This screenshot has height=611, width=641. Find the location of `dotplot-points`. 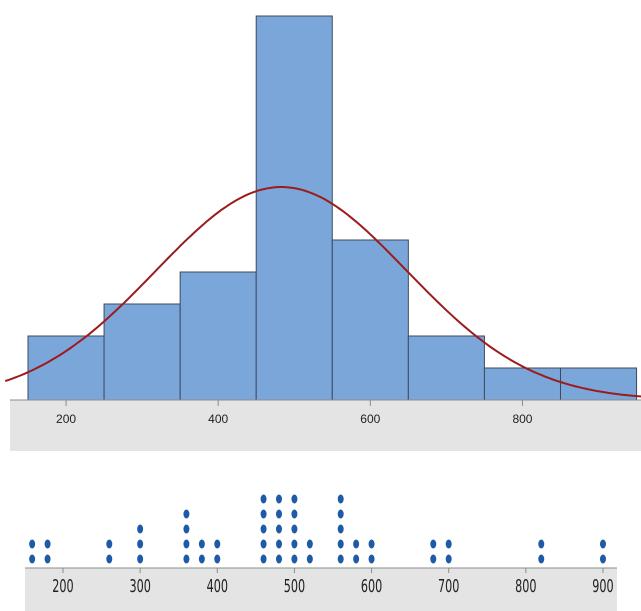

dotplot-points is located at coordinates (317, 529).